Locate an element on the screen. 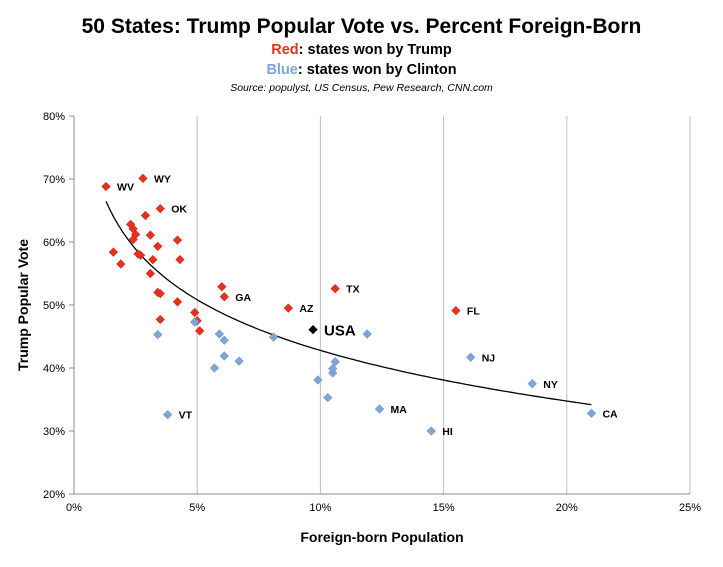 The height and width of the screenshot is (567, 723). subtitle-clinton-text: : states won by Clinton is located at coordinates (377, 70).